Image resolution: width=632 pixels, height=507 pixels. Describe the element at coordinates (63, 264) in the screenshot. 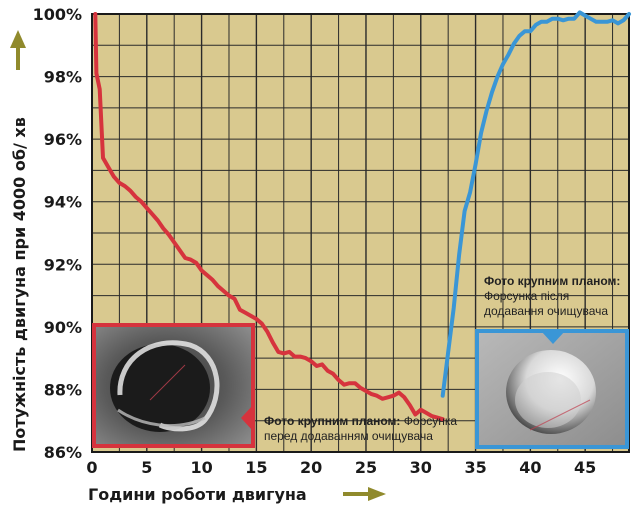

I see `y-tick-label: 92%` at that location.